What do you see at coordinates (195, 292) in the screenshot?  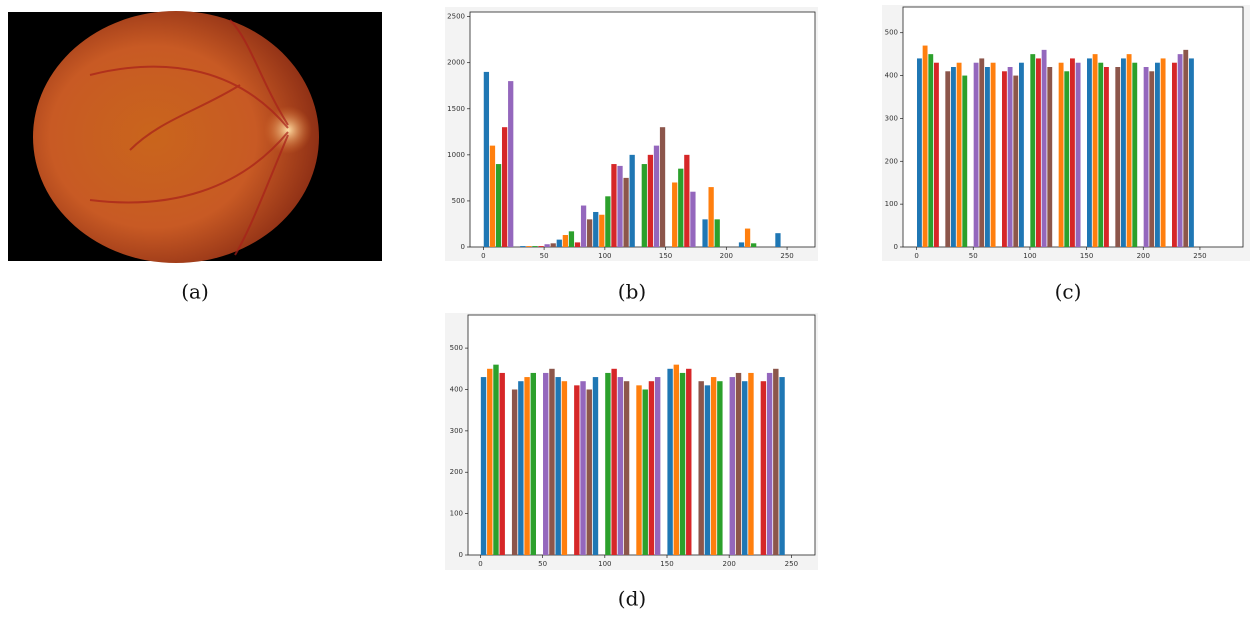 I see `panel-label: (a)` at bounding box center [195, 292].